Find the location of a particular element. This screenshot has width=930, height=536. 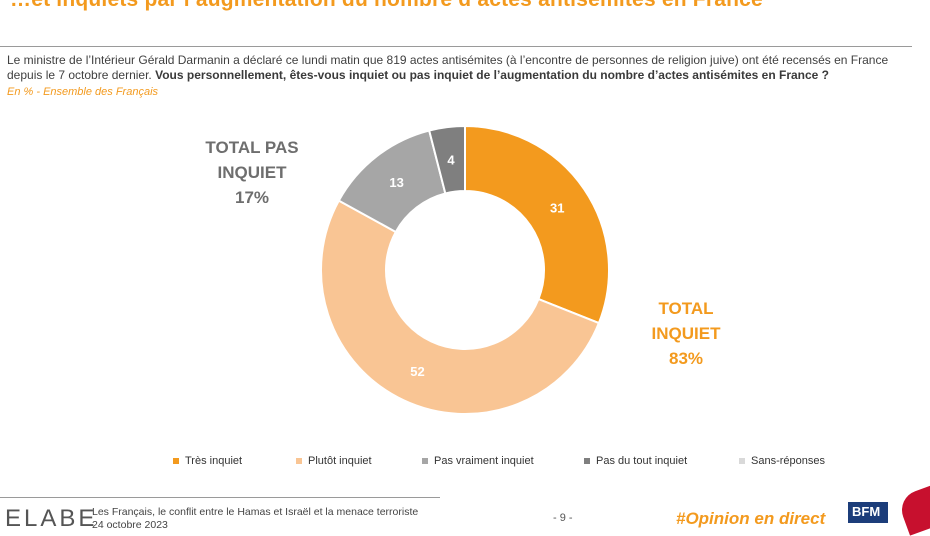

total-worried-line2: INQUIET is located at coordinates (686, 333).